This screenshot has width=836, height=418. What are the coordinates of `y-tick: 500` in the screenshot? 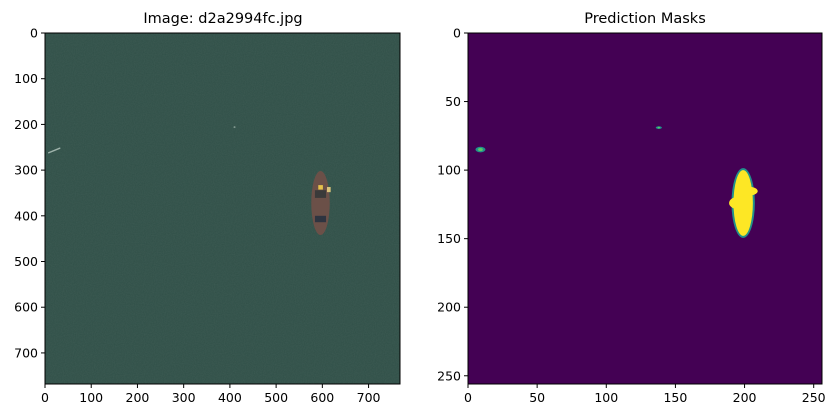 It's located at (29, 261).